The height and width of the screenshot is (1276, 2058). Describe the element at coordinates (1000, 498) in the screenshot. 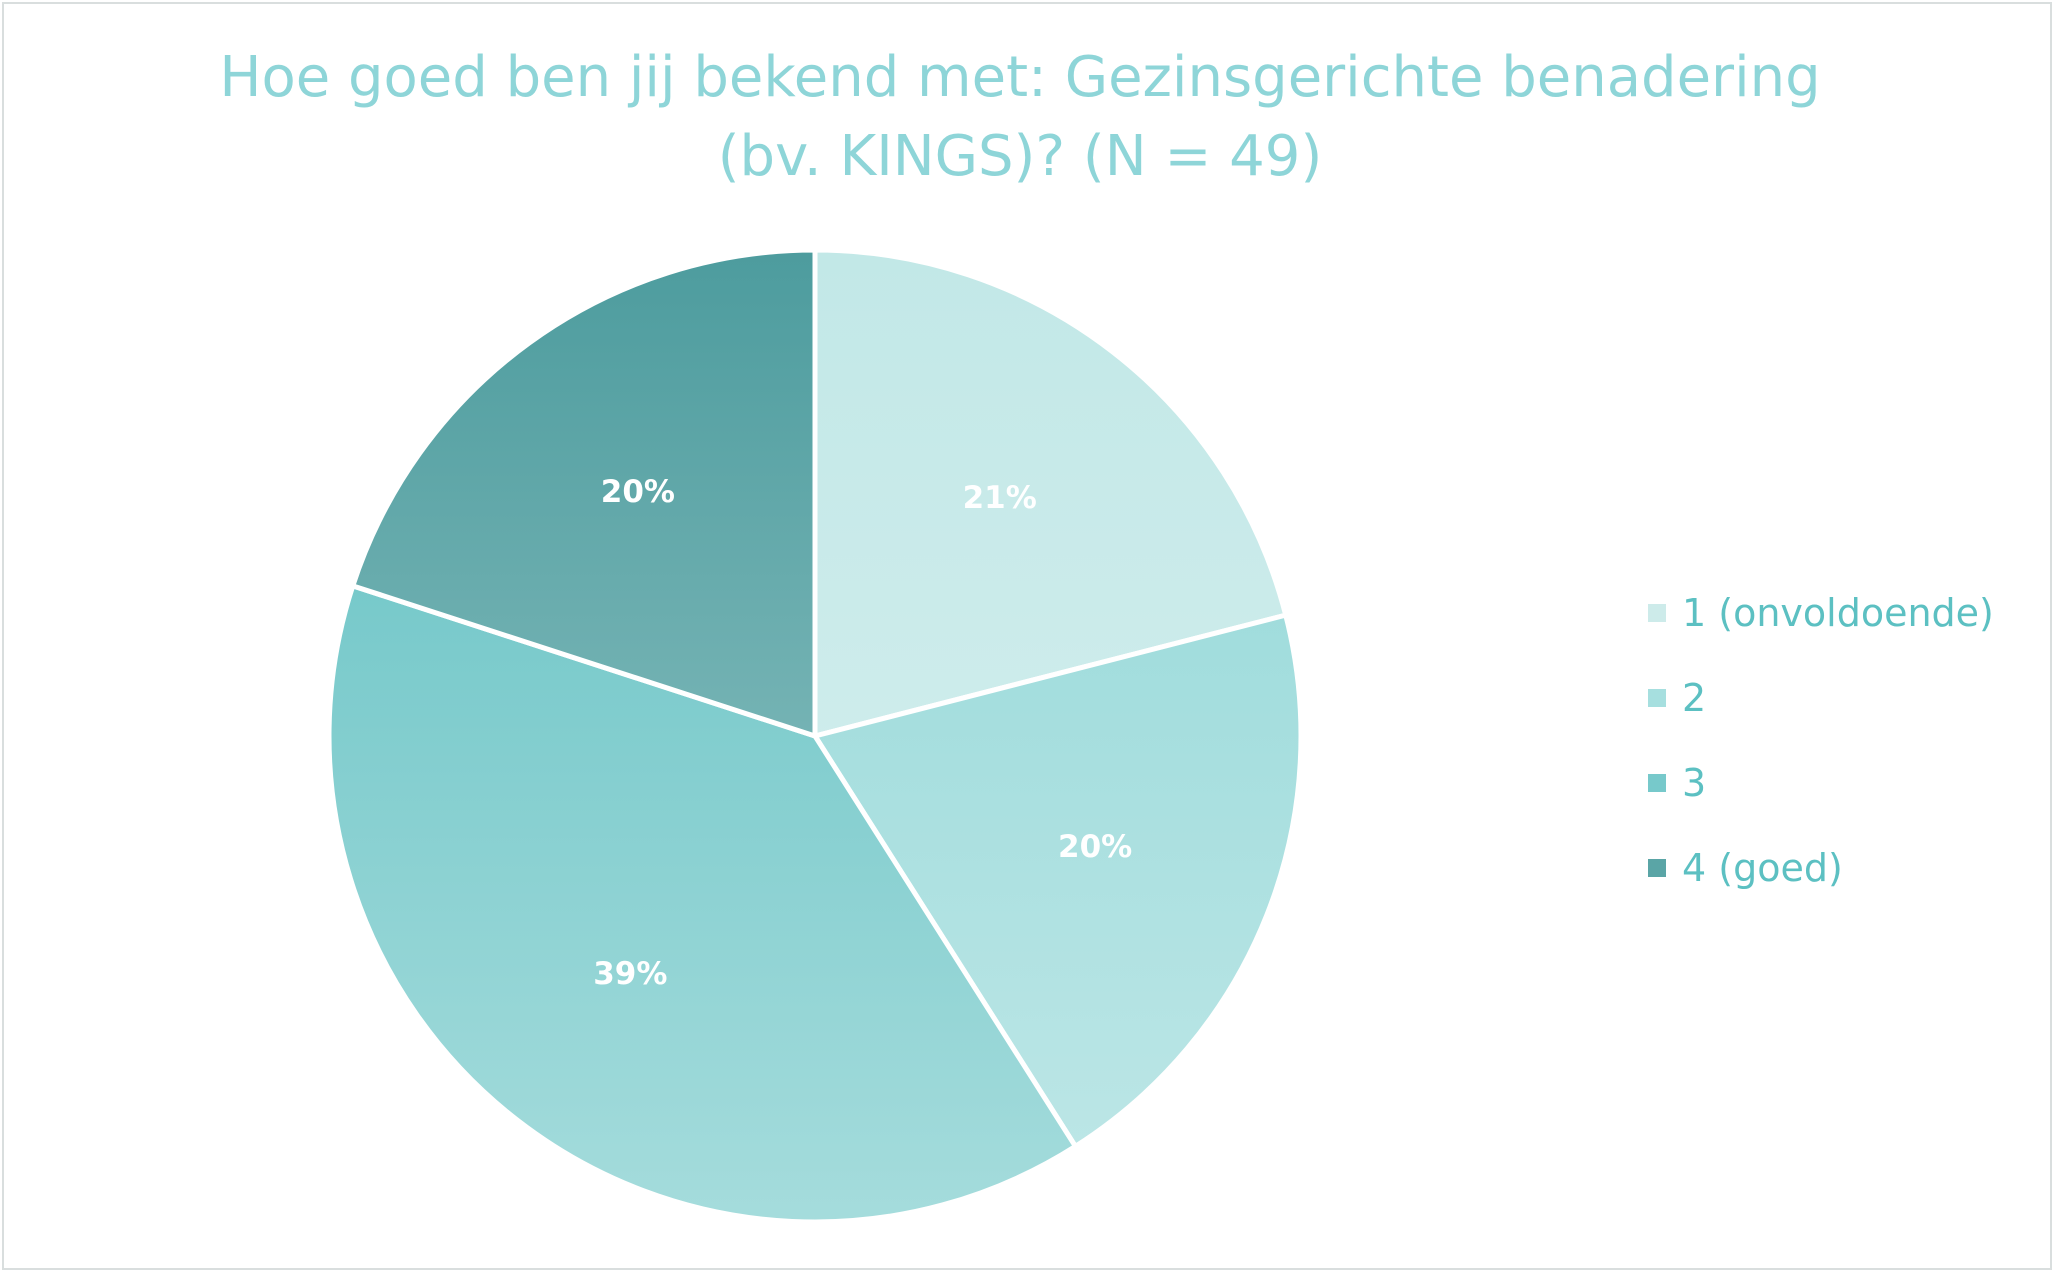

I see `data-label-slice-1: 21%` at that location.